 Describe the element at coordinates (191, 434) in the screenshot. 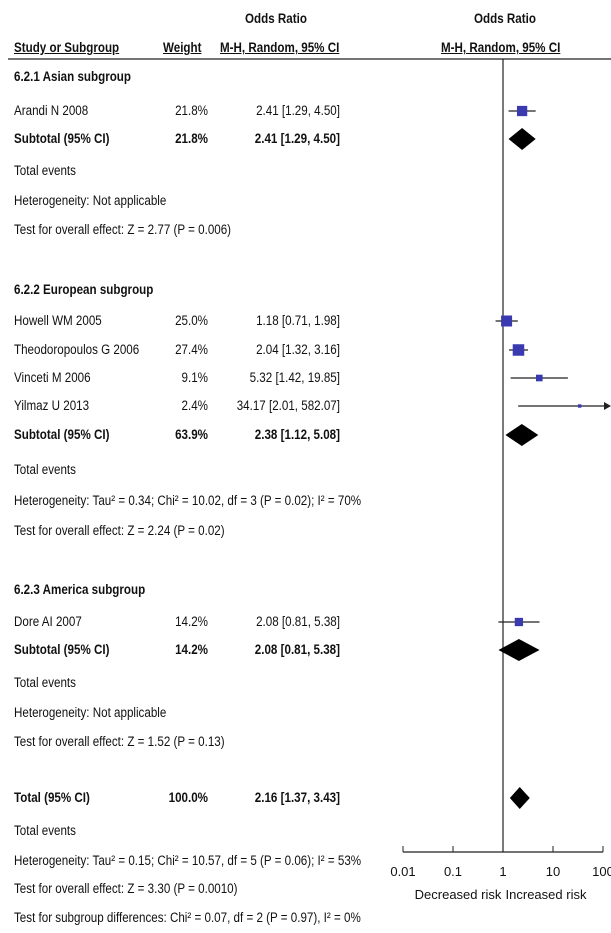

I see `subtotal-weight: 63.9%` at that location.